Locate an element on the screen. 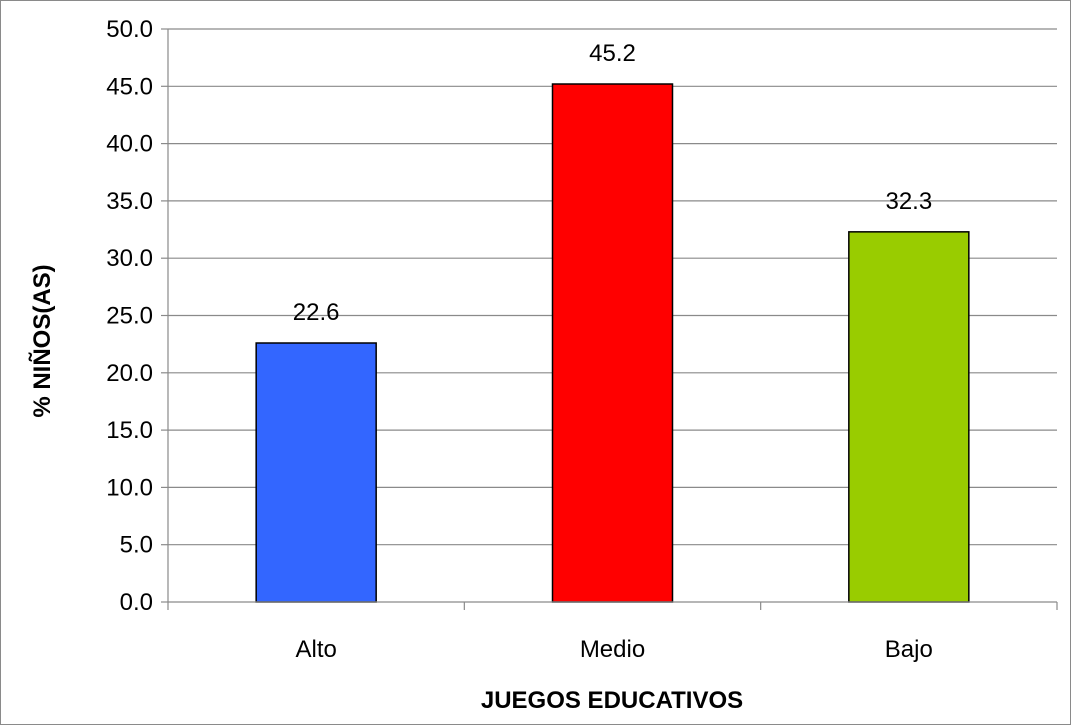 The image size is (1071, 725). x-tick-label: Medio is located at coordinates (612, 649).